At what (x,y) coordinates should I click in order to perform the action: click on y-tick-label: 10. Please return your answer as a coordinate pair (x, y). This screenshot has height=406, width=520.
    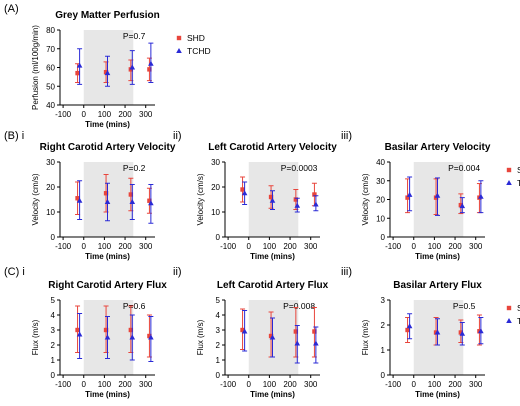
    Looking at the image, I should click on (50, 212).